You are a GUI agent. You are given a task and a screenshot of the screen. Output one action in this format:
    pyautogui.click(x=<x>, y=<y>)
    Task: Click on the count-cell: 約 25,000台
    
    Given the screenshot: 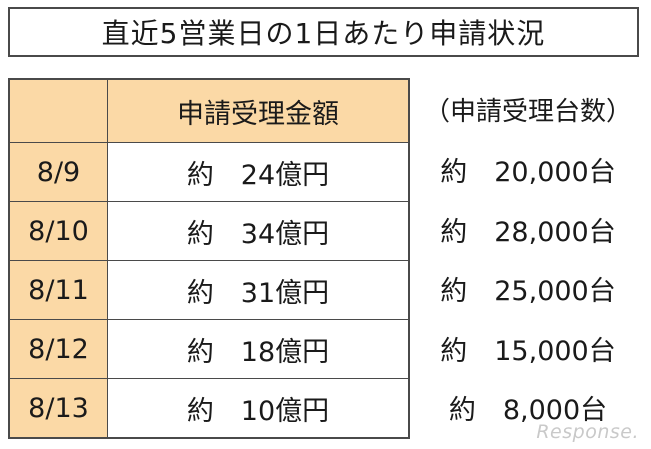 What is the action you would take?
    pyautogui.click(x=528, y=292)
    